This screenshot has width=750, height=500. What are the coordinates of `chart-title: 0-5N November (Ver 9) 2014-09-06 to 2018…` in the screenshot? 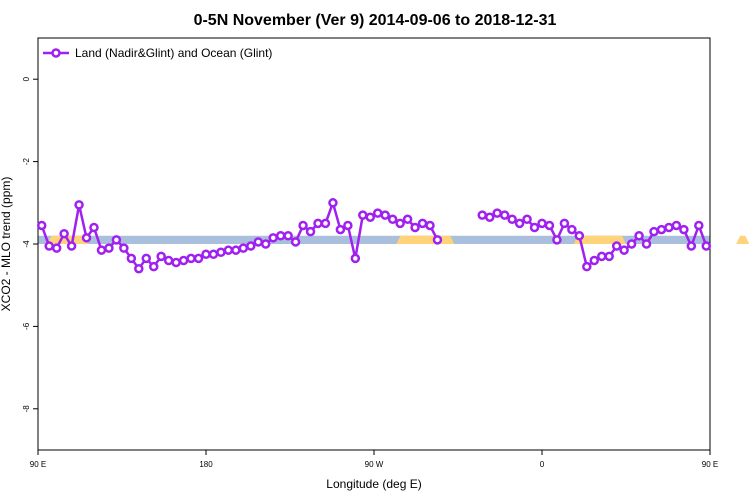 It's located at (375, 20).